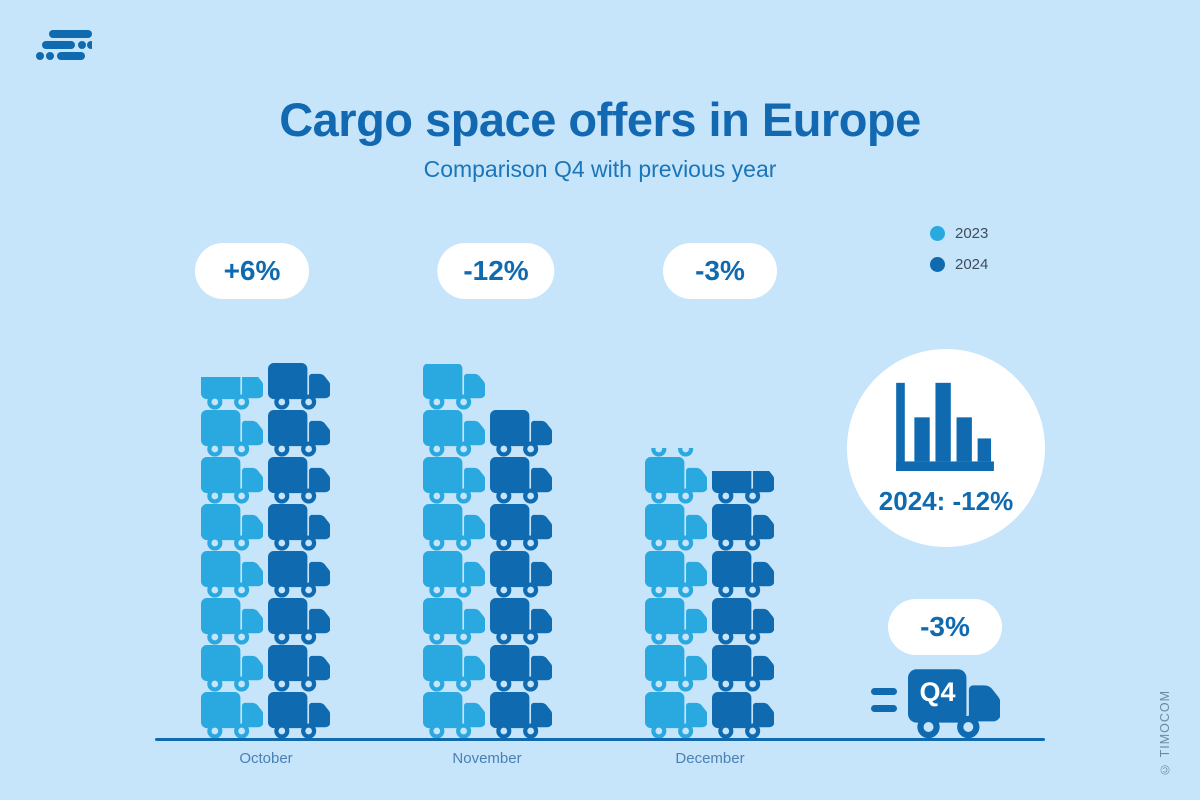  Describe the element at coordinates (600, 739) in the screenshot. I see `chart-baseline` at that location.